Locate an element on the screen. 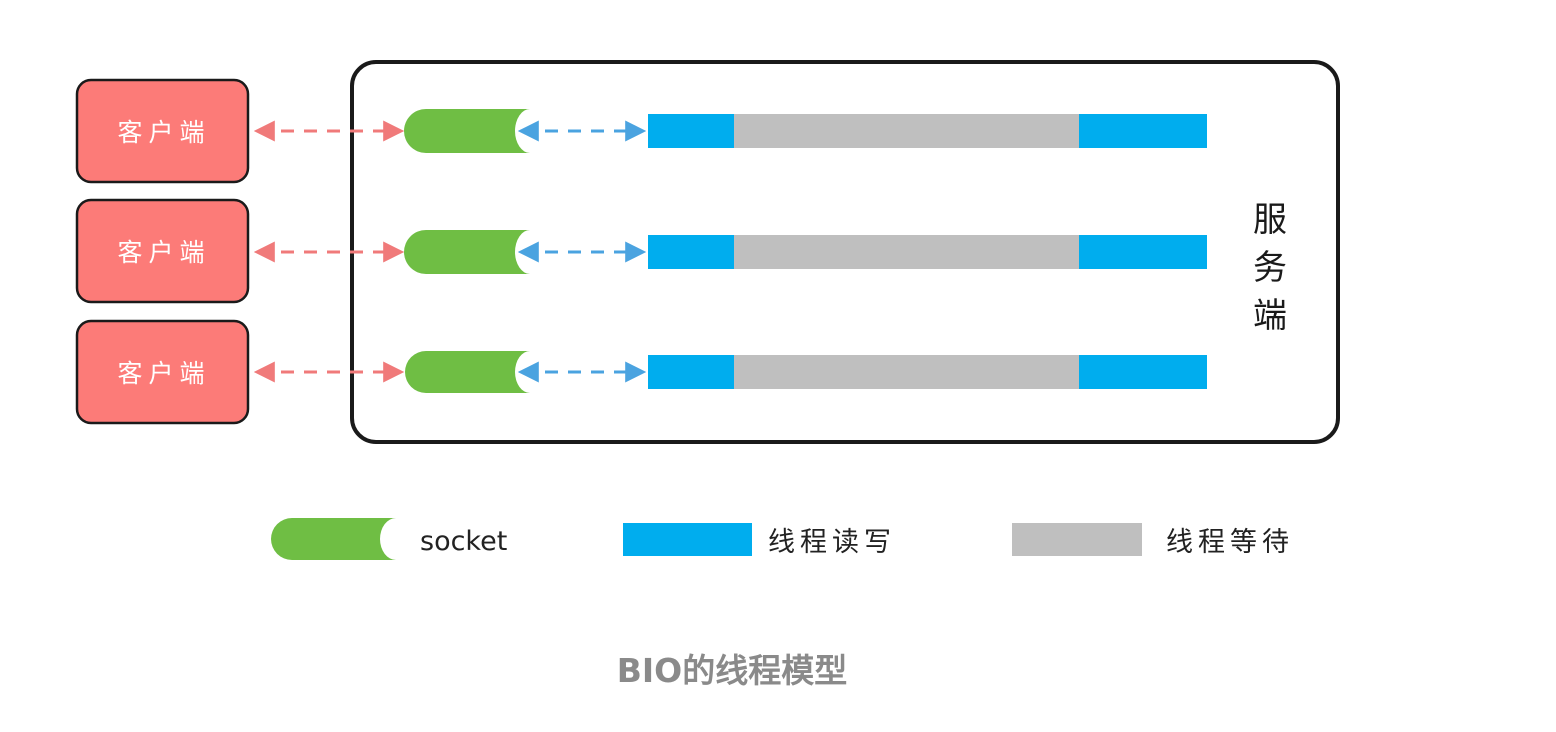 This screenshot has width=1556, height=732. legend-thread-read-write-swatch is located at coordinates (687, 539).